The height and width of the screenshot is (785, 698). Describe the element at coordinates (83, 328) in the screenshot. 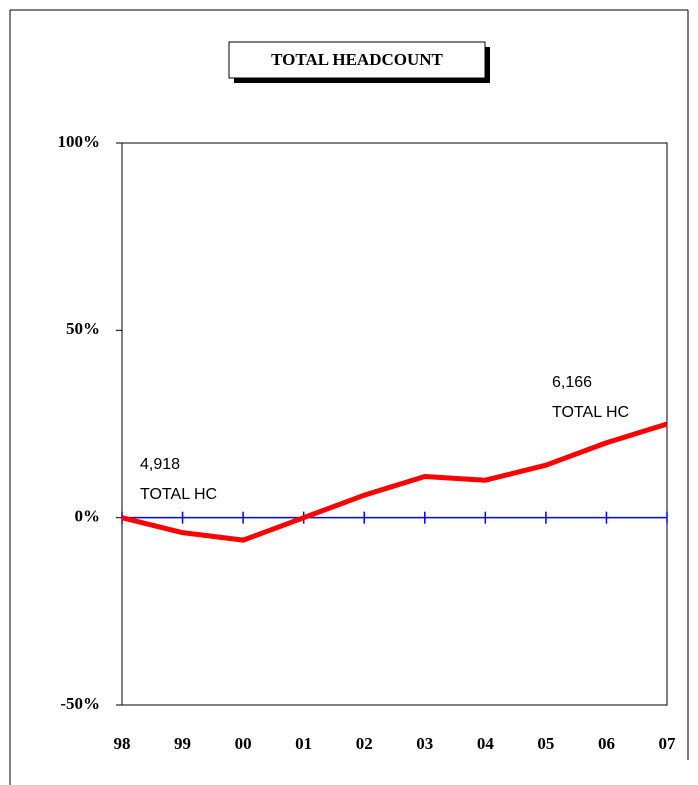

I see `y-tick-label: 50%` at that location.